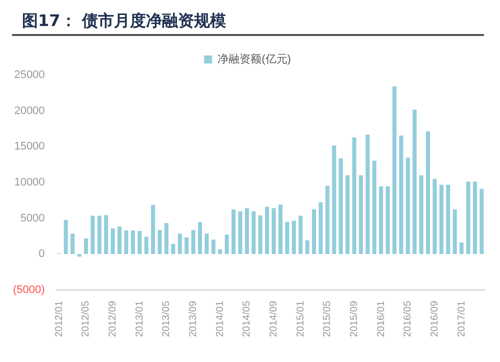  Describe the element at coordinates (29, 110) in the screenshot. I see `y-tick-label: 20000` at that location.